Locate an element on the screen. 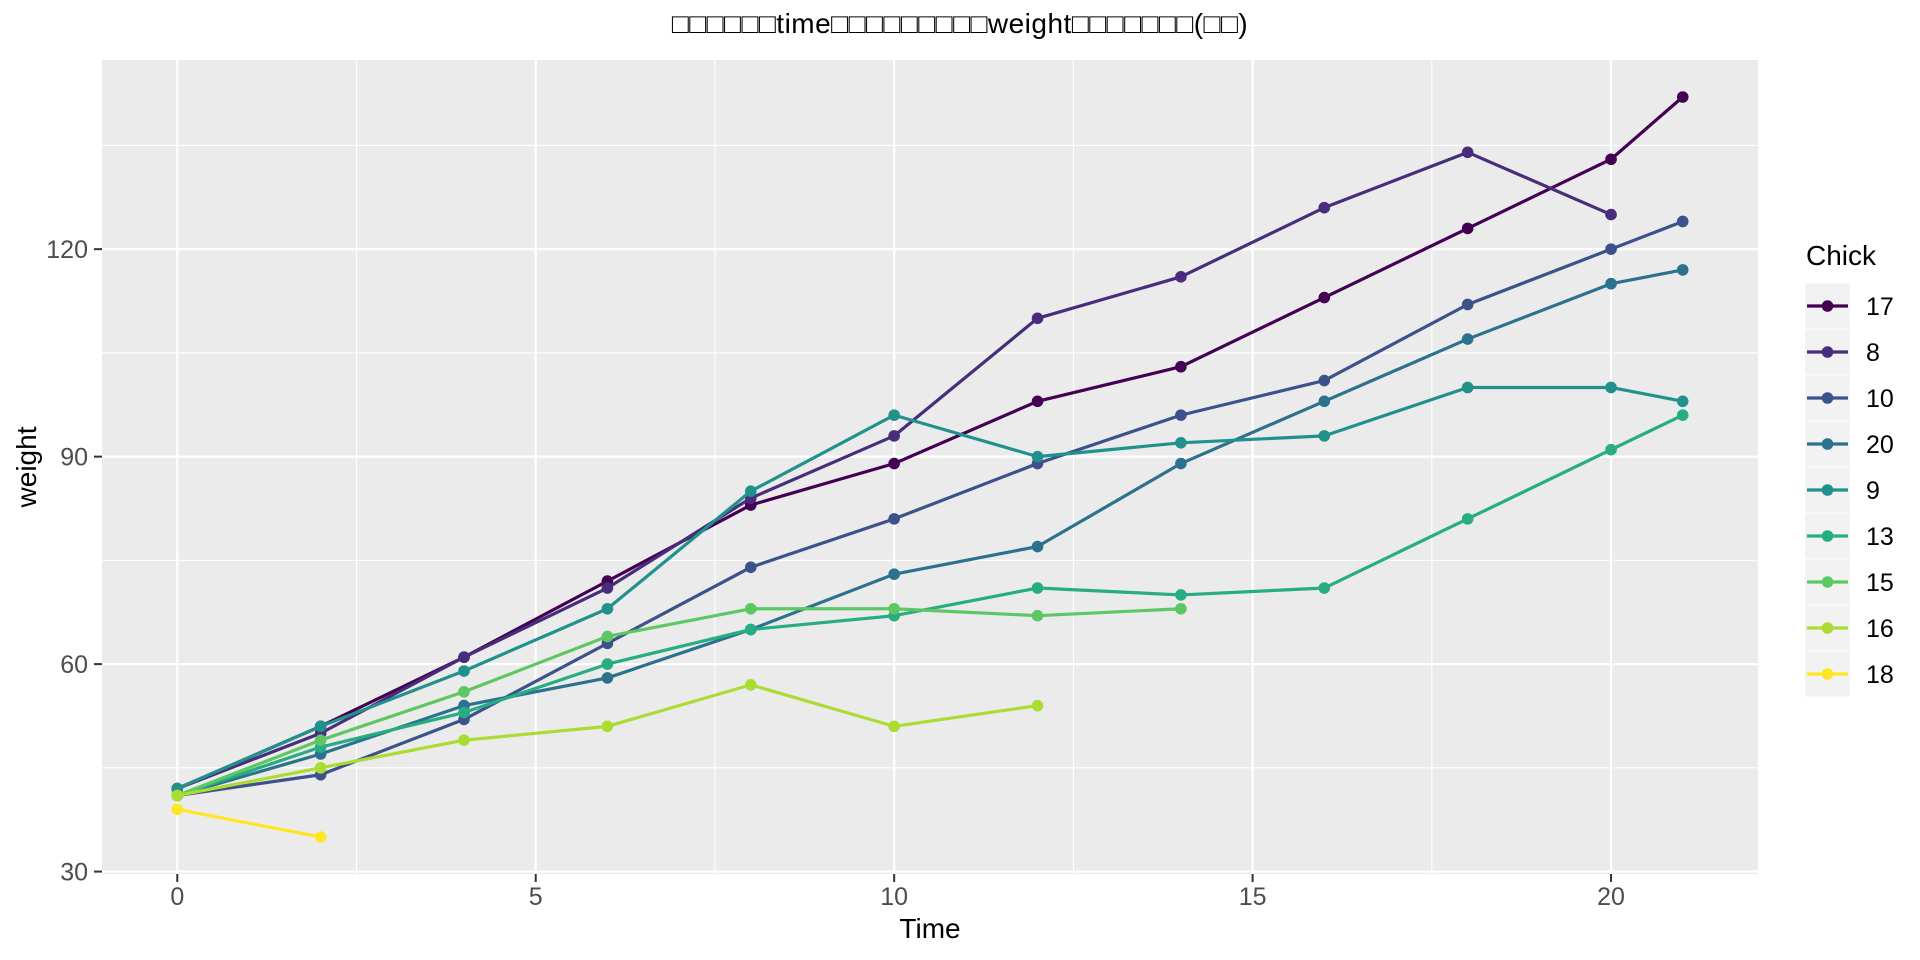 This screenshot has width=1920, height=960. legend-label-15: 15 is located at coordinates (1880, 583).